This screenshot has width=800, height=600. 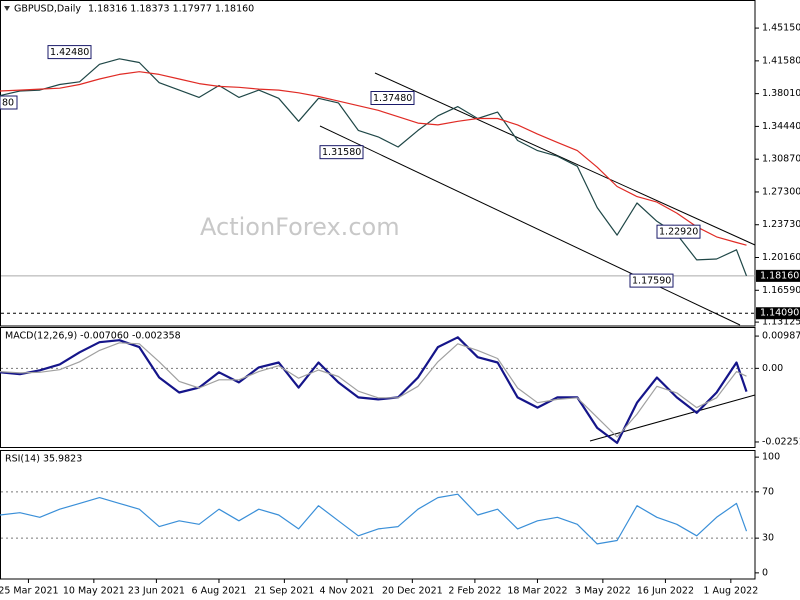 What do you see at coordinates (730, 591) in the screenshot?
I see `x-tick-label: 1 Aug 2022` at bounding box center [730, 591].